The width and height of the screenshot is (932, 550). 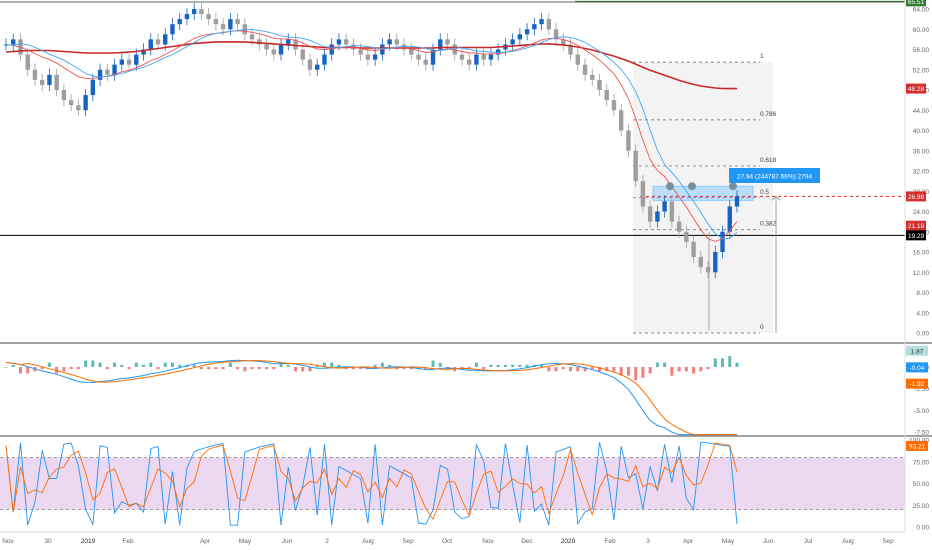 I want to click on macd-signal-line, so click(x=371, y=397).